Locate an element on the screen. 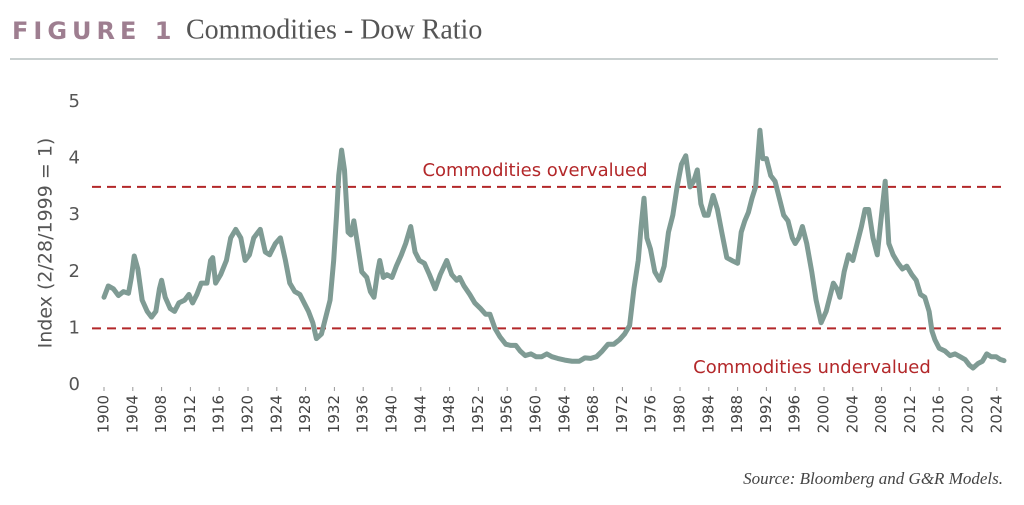 The height and width of the screenshot is (505, 1024). x-tick-label: 1932 is located at coordinates (334, 414).